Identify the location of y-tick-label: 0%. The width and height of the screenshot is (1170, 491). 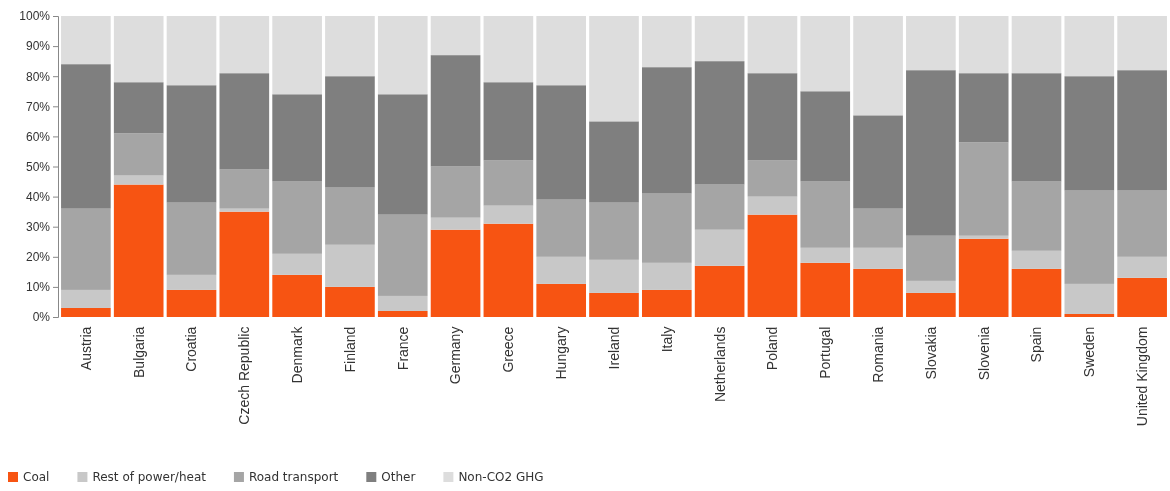
(41, 317).